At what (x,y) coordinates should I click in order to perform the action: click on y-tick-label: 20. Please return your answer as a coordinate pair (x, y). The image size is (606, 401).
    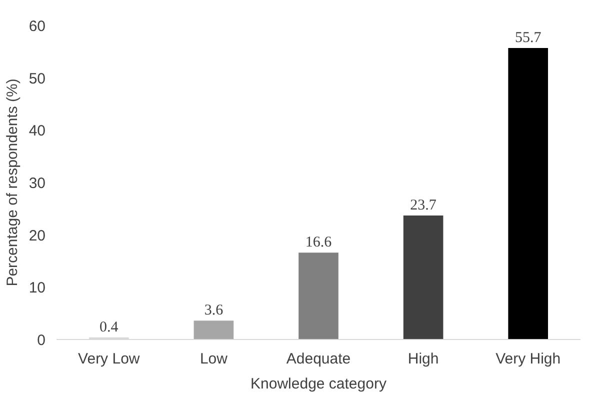
    Looking at the image, I should click on (37, 235).